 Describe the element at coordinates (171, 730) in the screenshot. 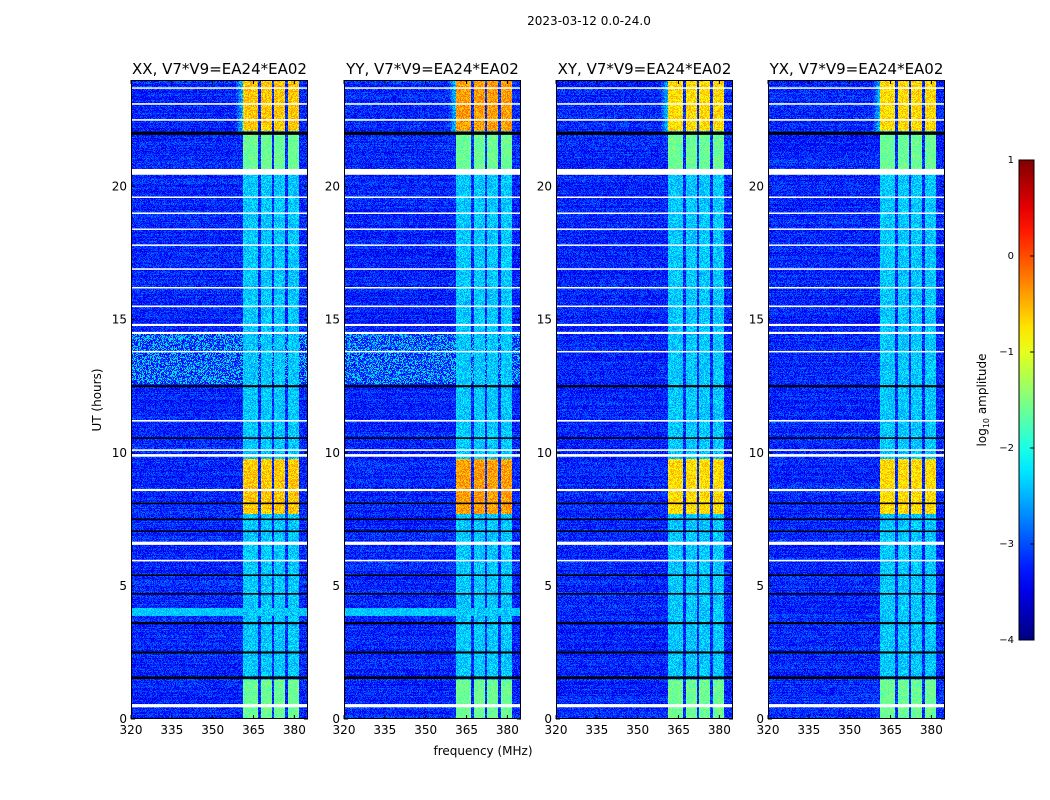

I see `x-tick-label: 335` at that location.